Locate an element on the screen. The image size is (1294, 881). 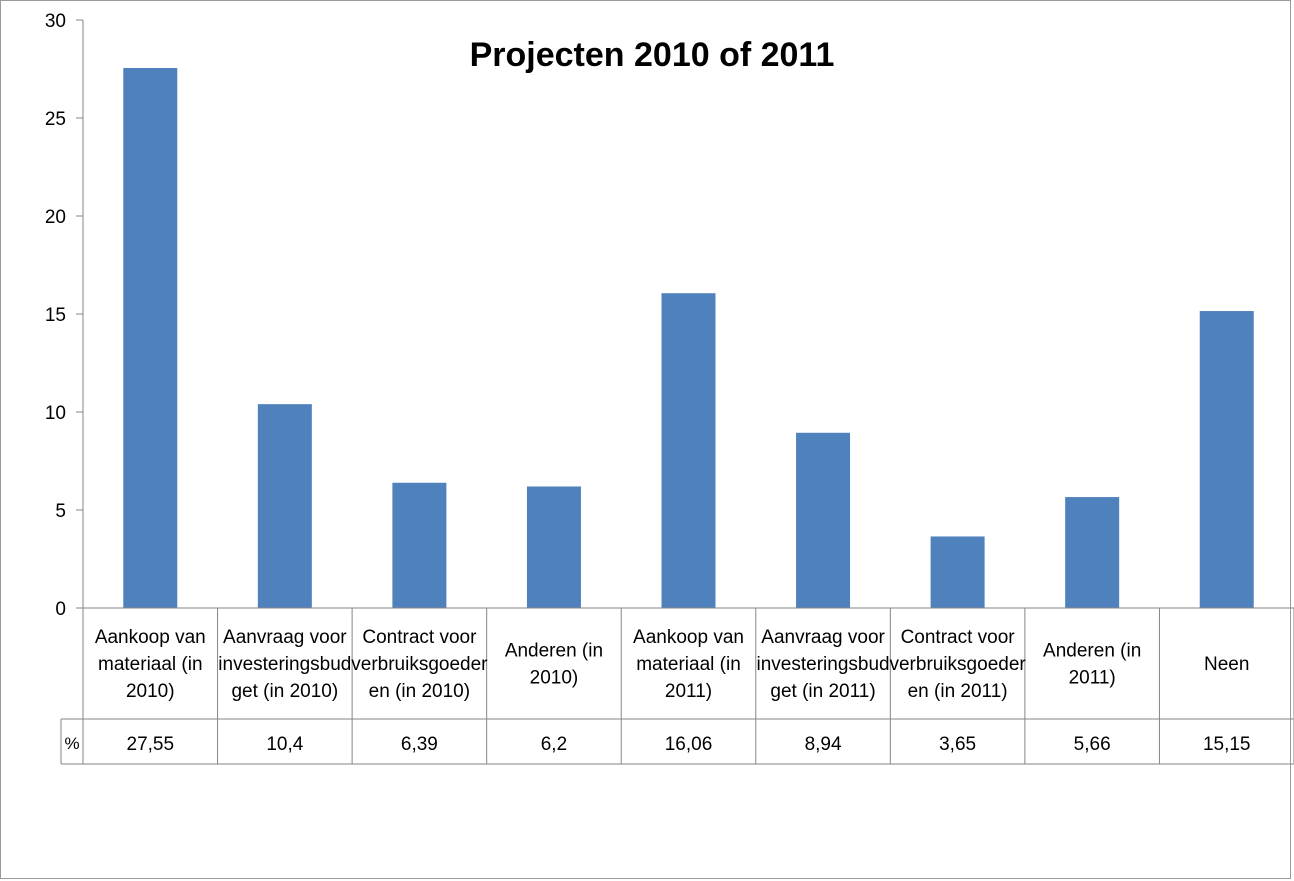
table-value-label: 6,39 is located at coordinates (419, 744).